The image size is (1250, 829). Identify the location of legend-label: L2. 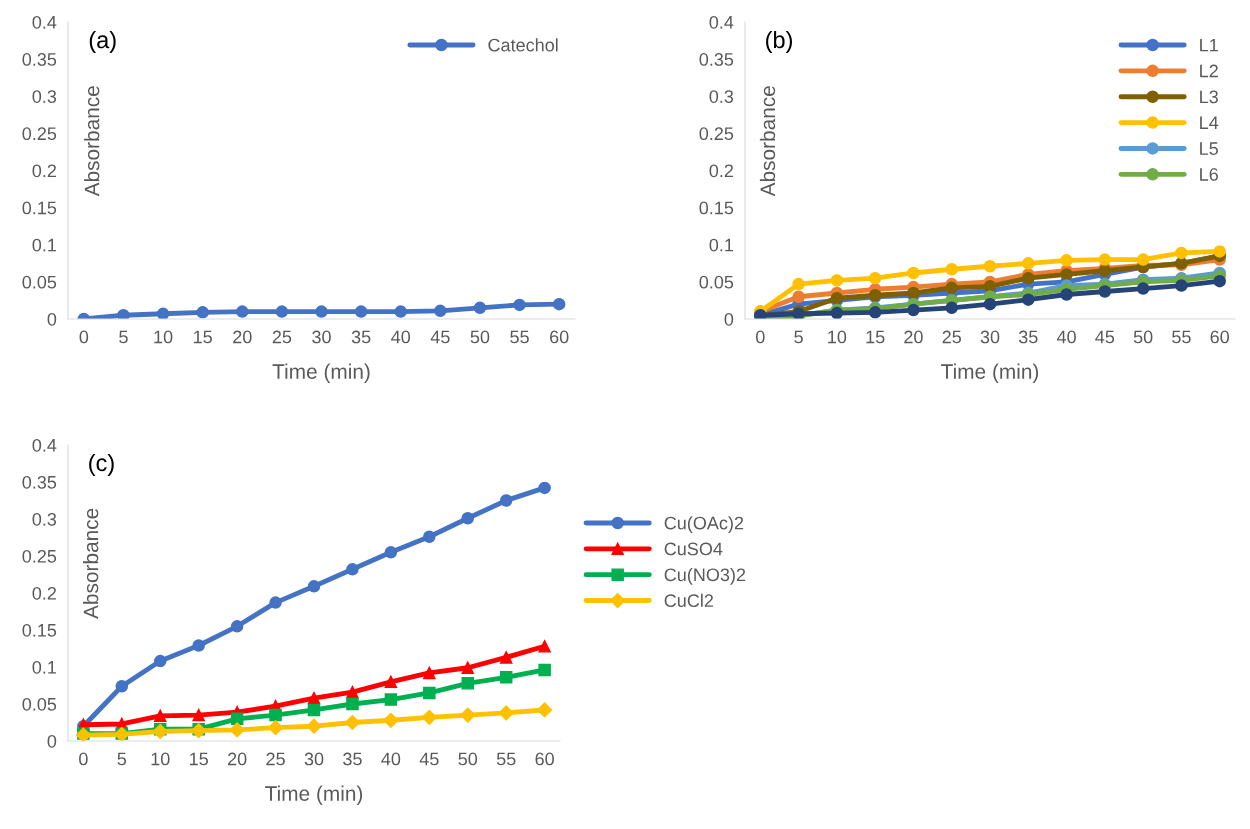
(1209, 71).